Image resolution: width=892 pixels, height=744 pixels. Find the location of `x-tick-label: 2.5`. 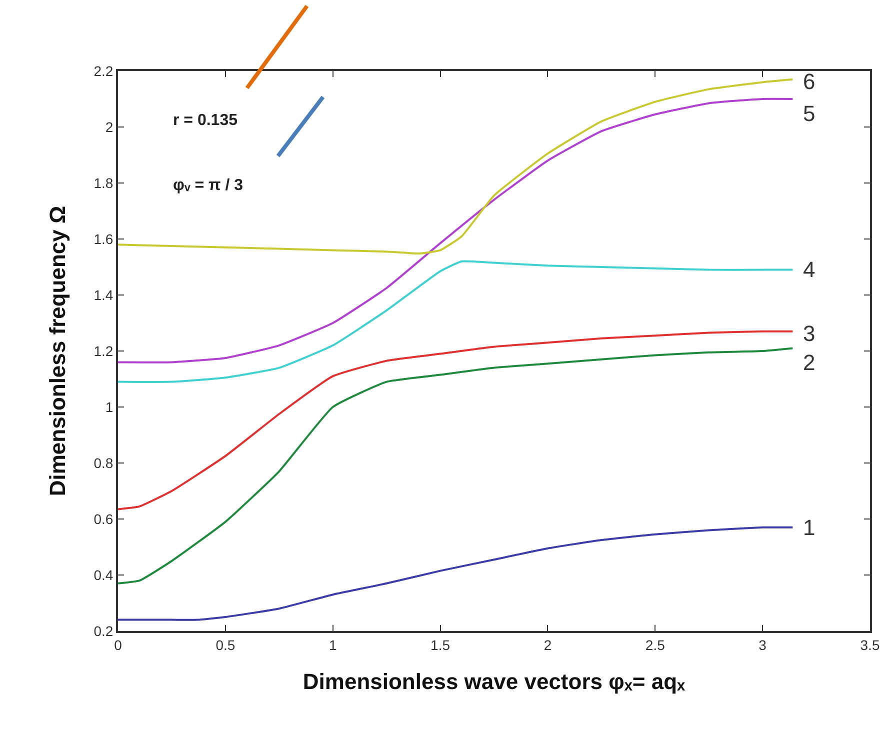

x-tick-label: 2.5 is located at coordinates (655, 644).